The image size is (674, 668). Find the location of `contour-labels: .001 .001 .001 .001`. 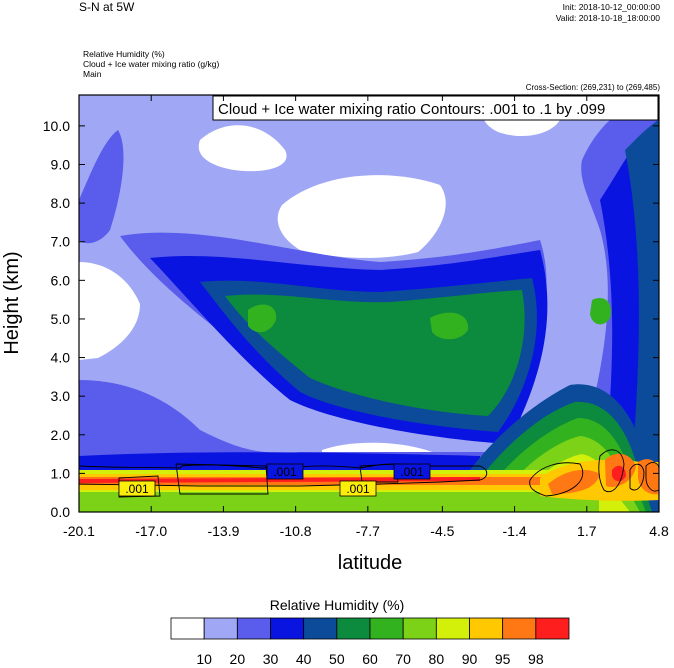

contour-labels: .001 .001 .001 .001 is located at coordinates (274, 480).